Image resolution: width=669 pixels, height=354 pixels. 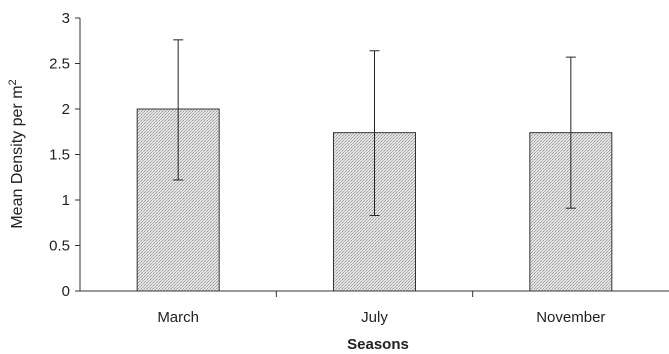 I want to click on y-tick-label: 0.5, so click(x=59, y=246).